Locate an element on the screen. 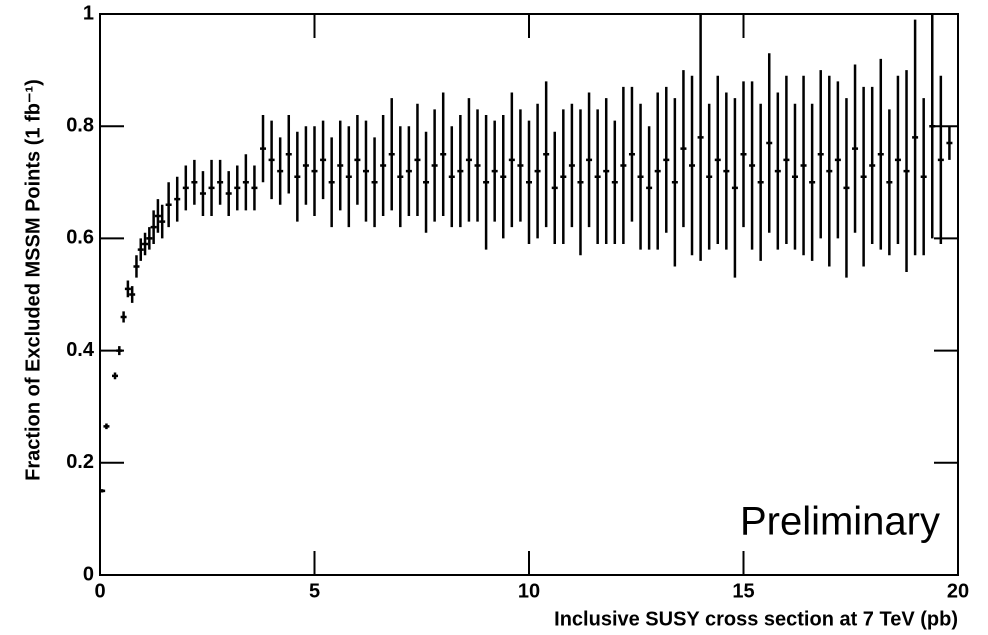  y-tick-label: 1 is located at coordinates (88, 13).